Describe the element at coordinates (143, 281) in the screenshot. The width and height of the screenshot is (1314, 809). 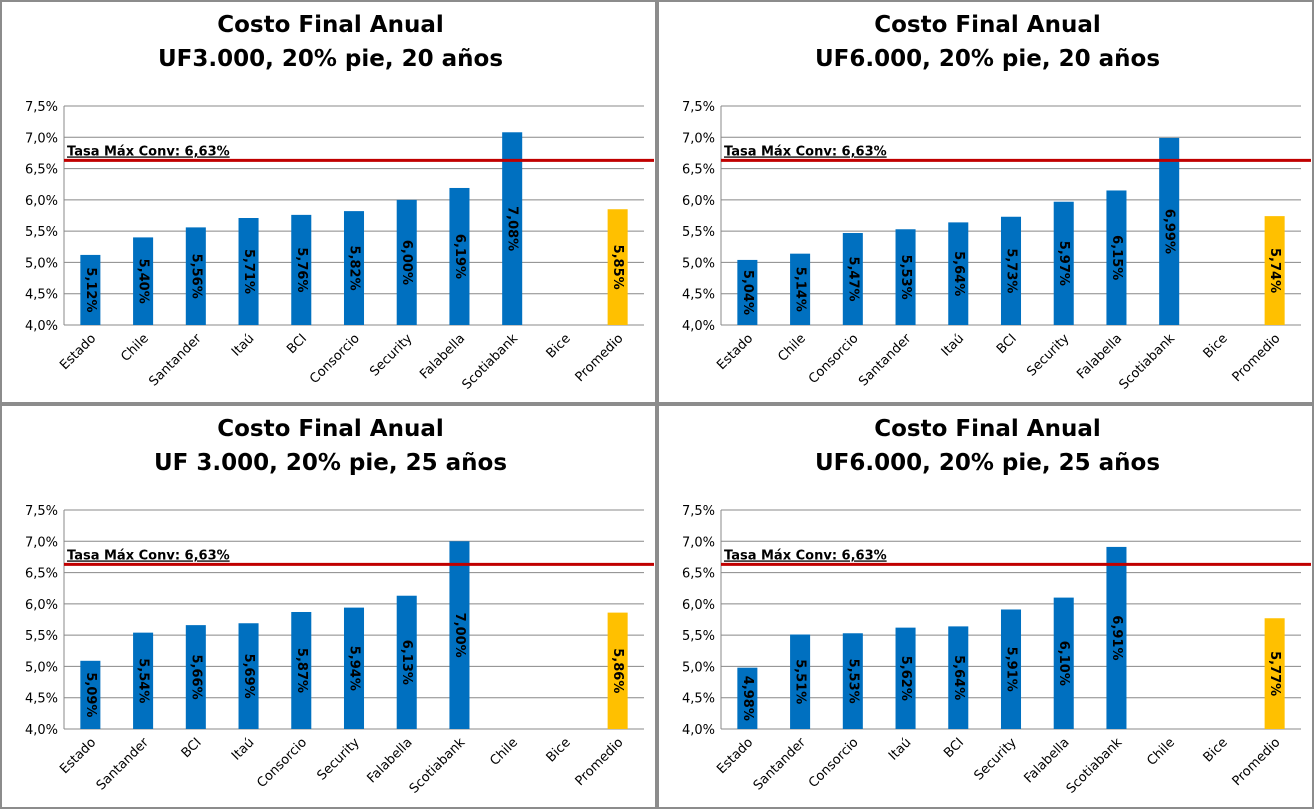
I see `value-label: 5,40%` at that location.